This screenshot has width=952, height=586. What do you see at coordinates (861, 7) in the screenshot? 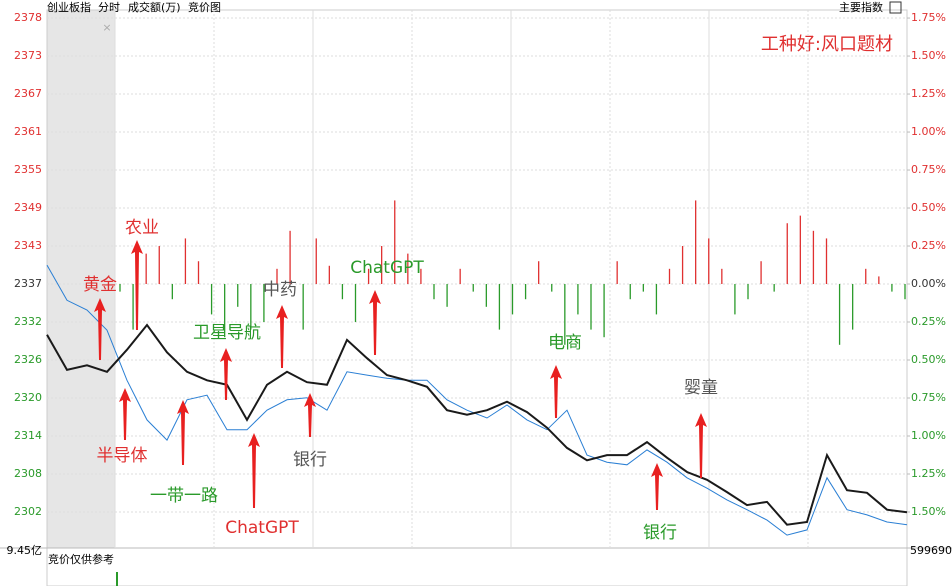
I see `menu: 主要指数` at bounding box center [861, 7].